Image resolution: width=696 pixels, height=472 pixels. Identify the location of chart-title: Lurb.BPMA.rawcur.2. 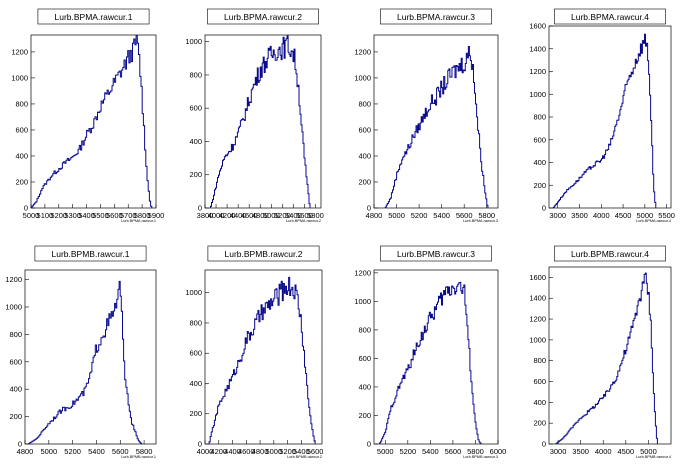
(263, 17).